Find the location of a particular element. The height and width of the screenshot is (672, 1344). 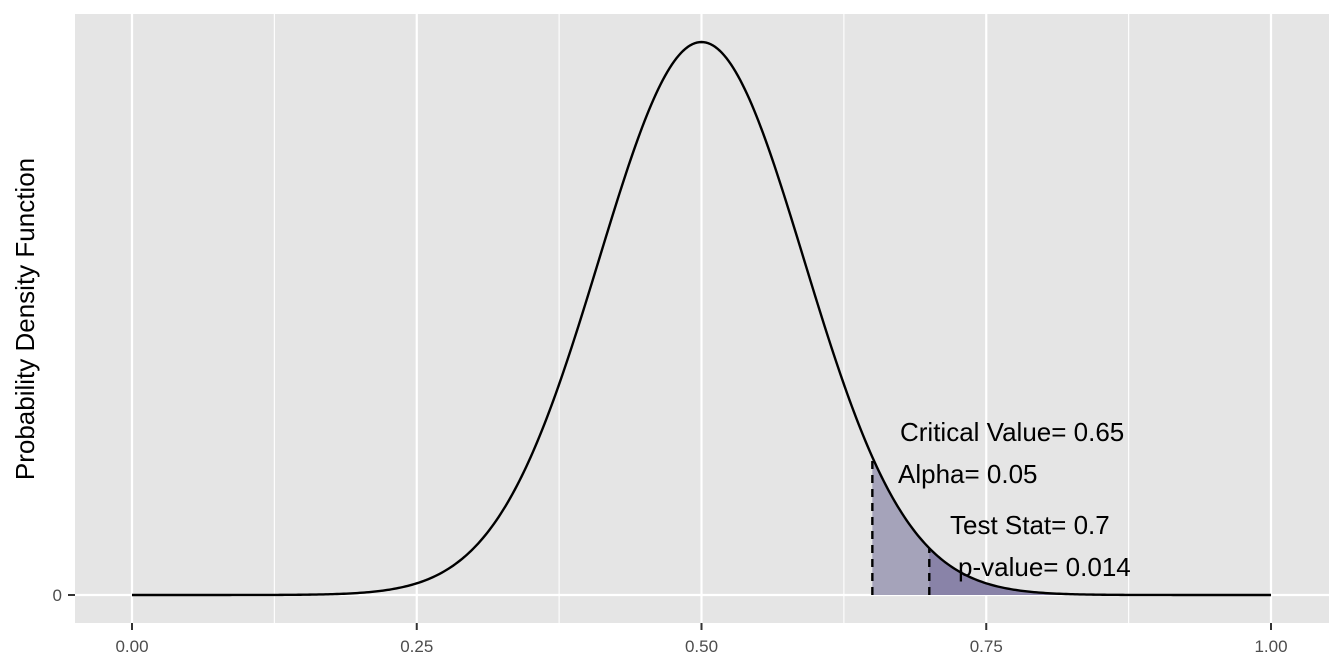

p-value-region is located at coordinates (1100, 571).